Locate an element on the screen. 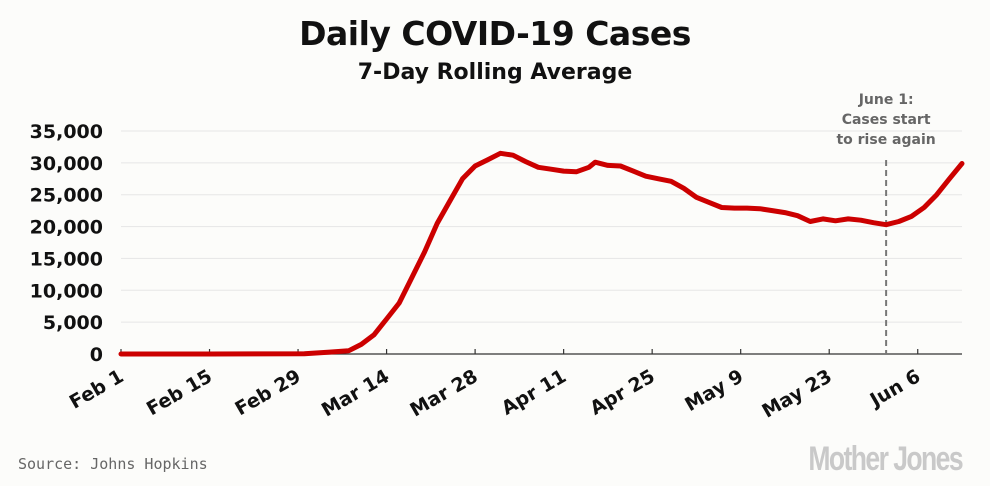 The width and height of the screenshot is (990, 486). y-tick-label: 15,000 is located at coordinates (66, 259).